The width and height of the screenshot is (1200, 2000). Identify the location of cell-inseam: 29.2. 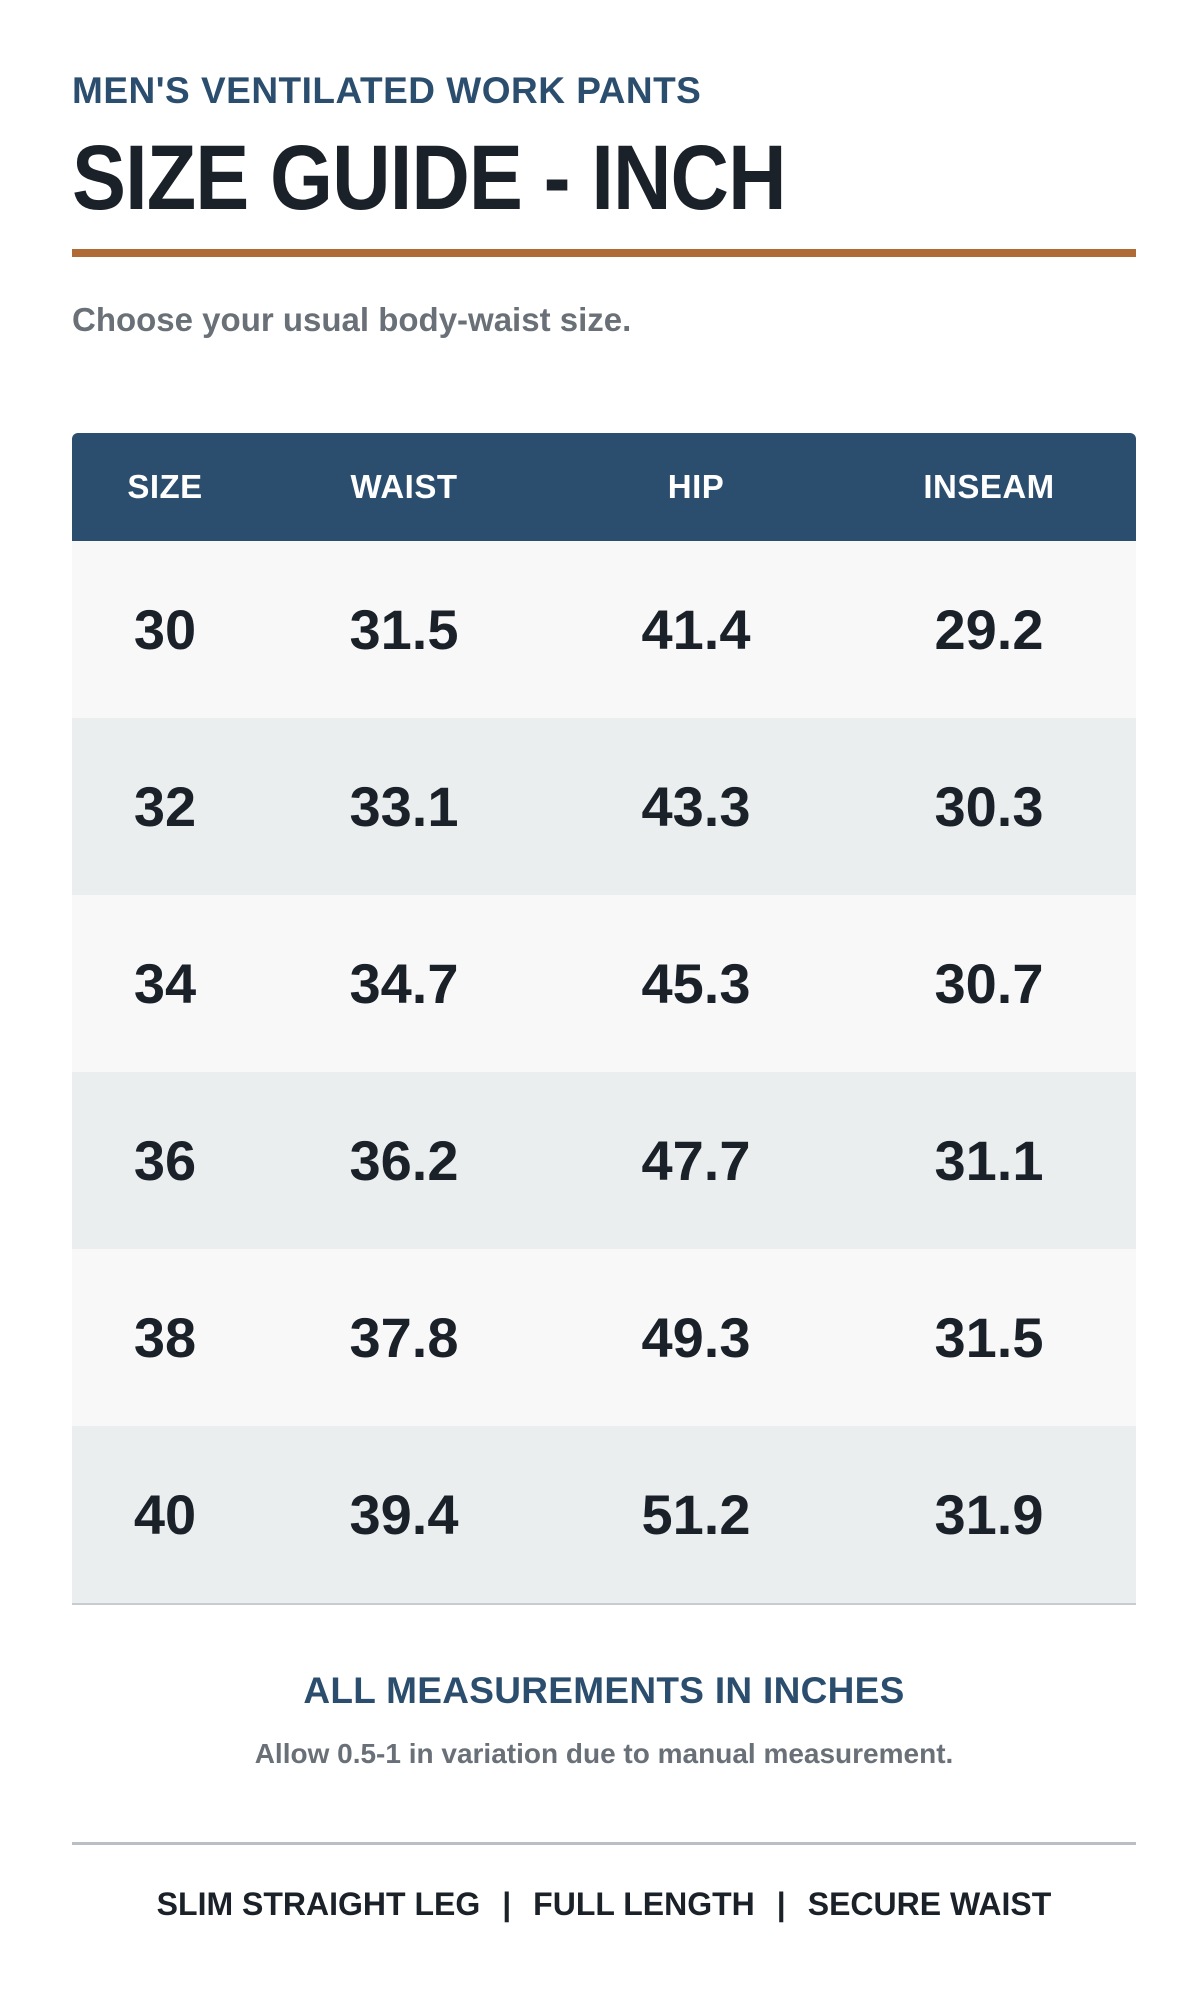
(989, 629).